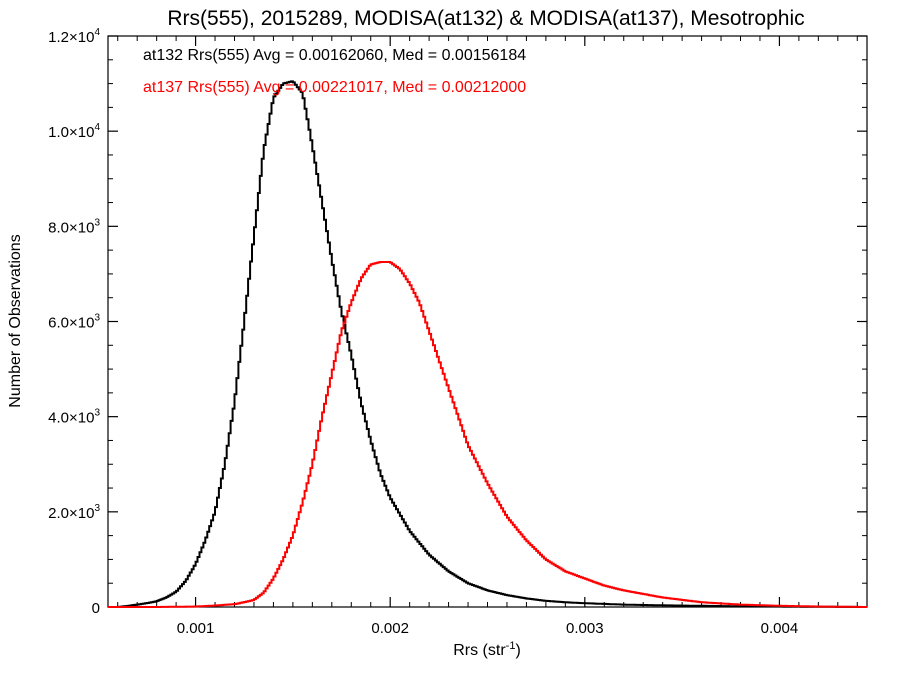 The width and height of the screenshot is (900, 675). What do you see at coordinates (517, 650) in the screenshot?
I see `x-axis-label-suffix: )` at bounding box center [517, 650].